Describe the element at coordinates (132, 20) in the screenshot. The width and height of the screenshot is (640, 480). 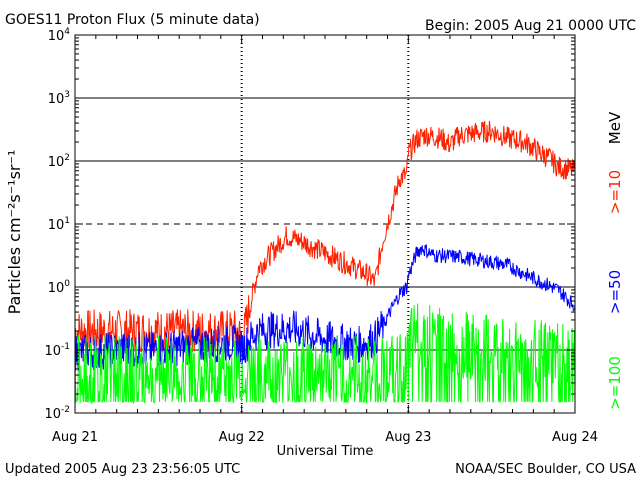
I see `chart-title: GOES11 Proton Flux (5 minute data)` at that location.